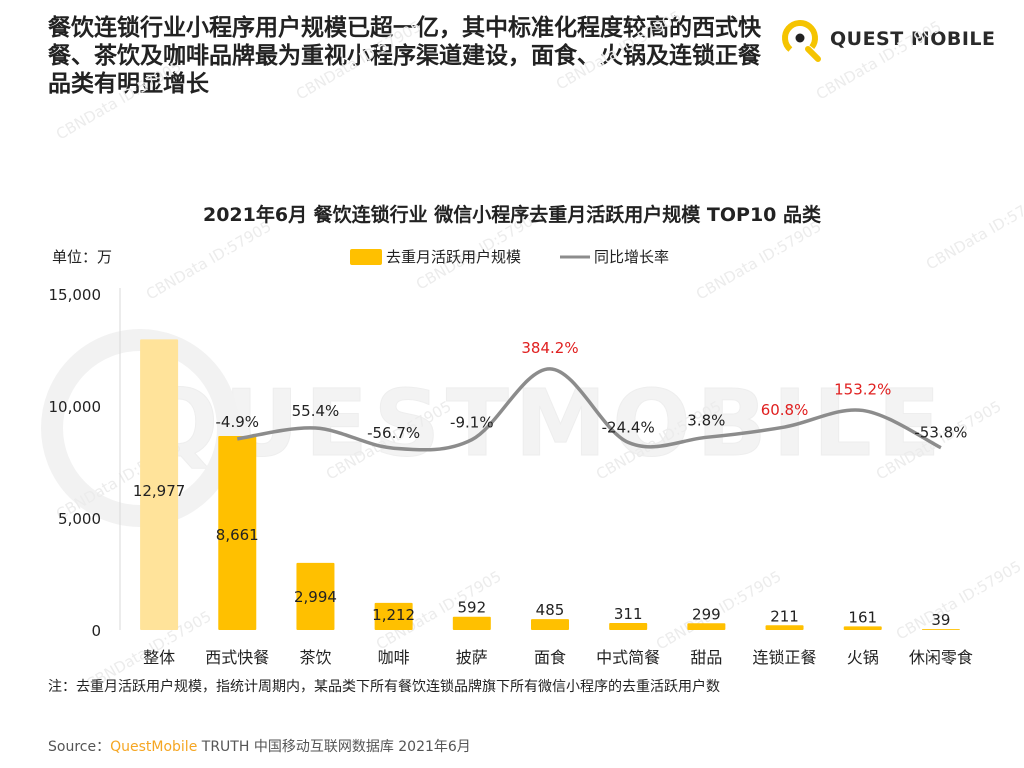 The height and width of the screenshot is (768, 1024). Describe the element at coordinates (82, 257) in the screenshot. I see `unit-label: 单位：万` at that location.